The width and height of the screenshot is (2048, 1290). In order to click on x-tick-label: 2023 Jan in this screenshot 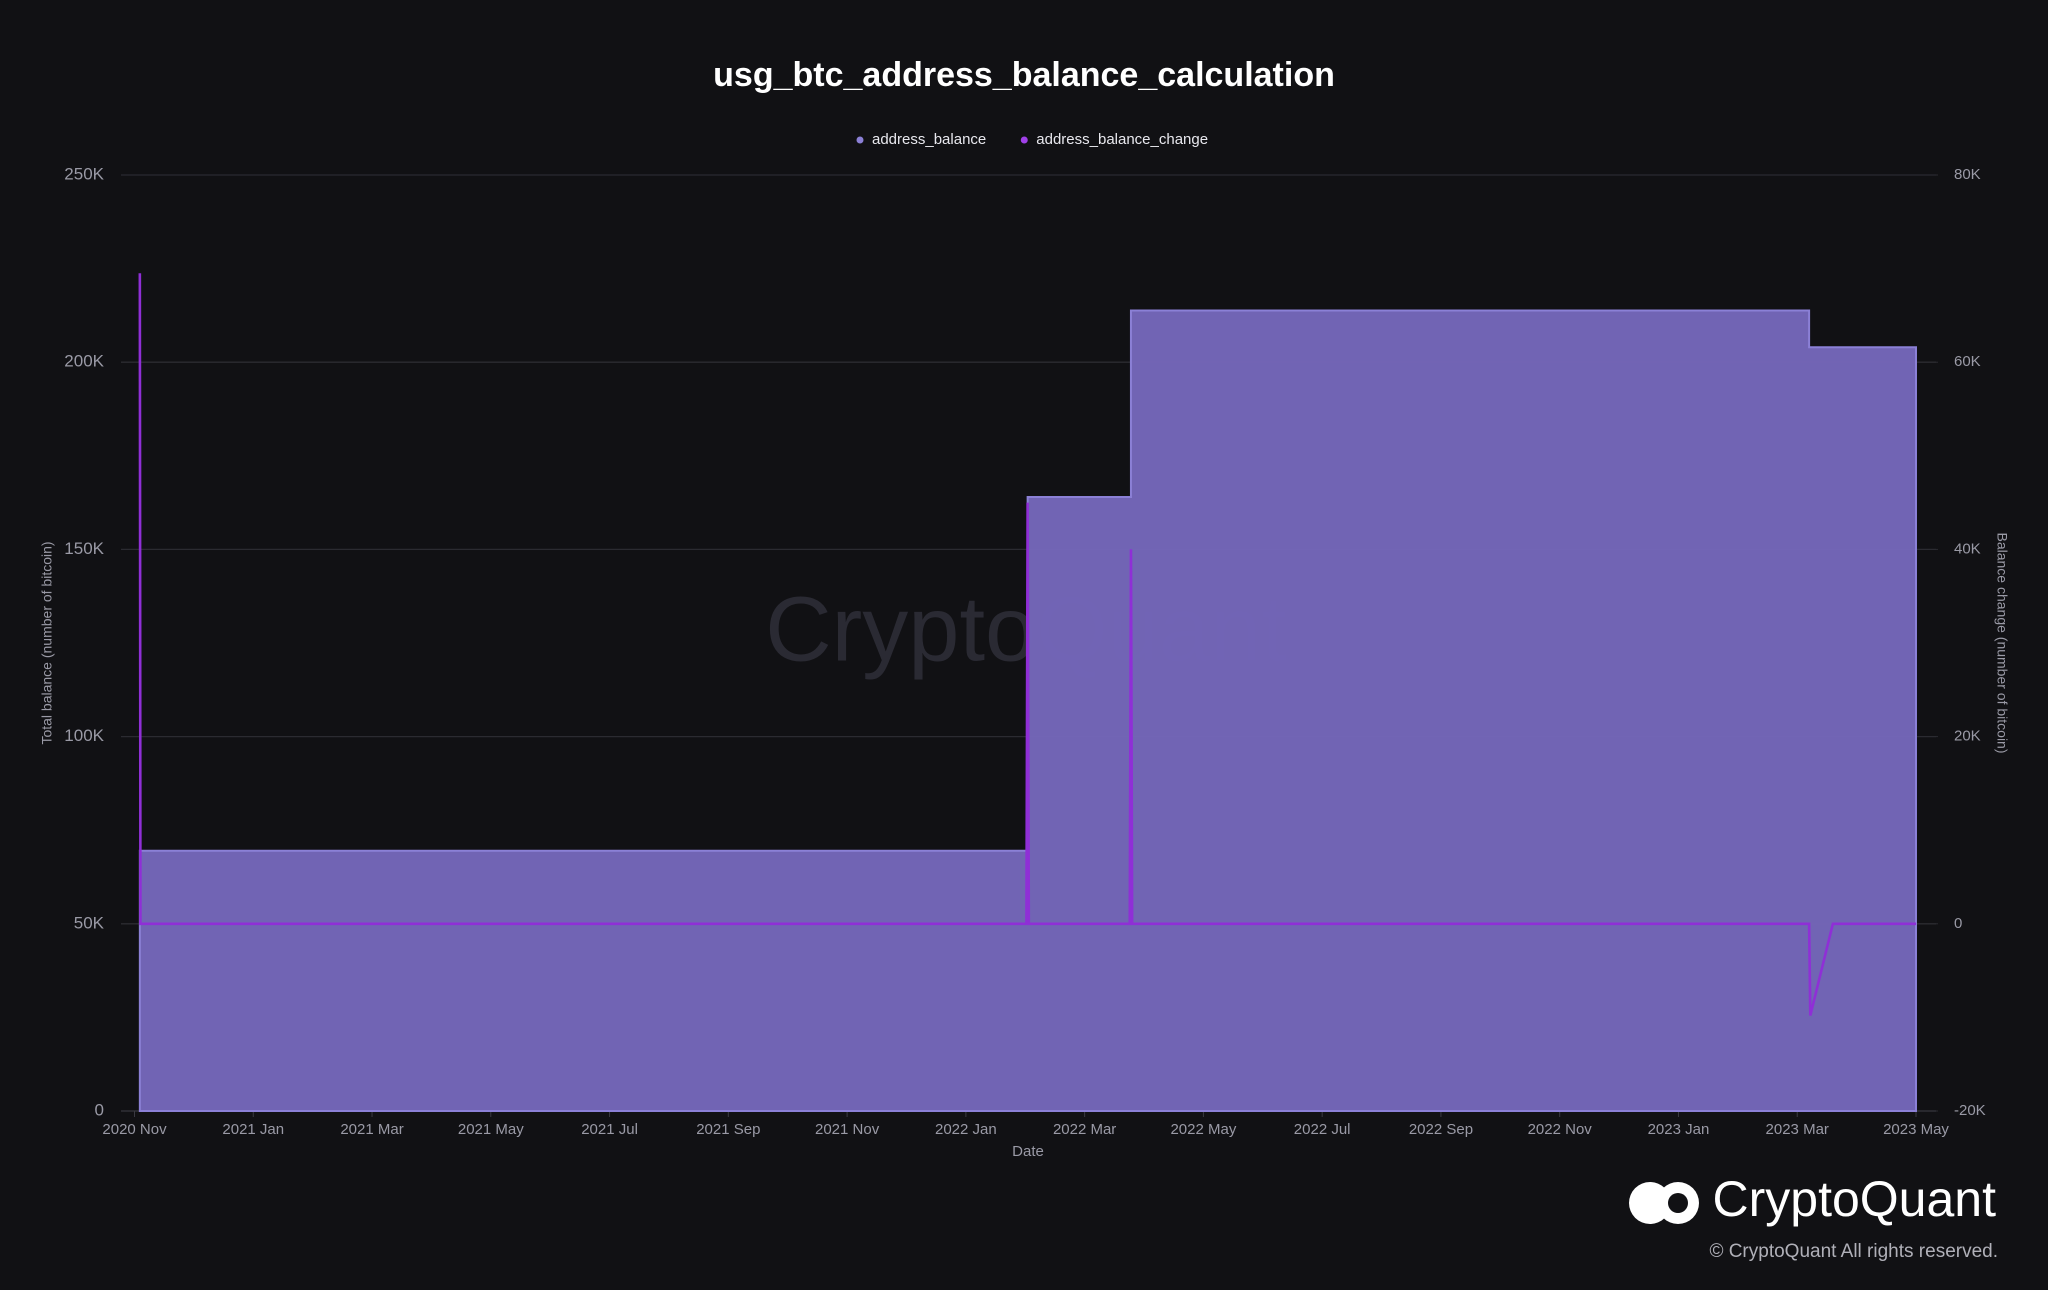, I will do `click(1679, 1129)`.